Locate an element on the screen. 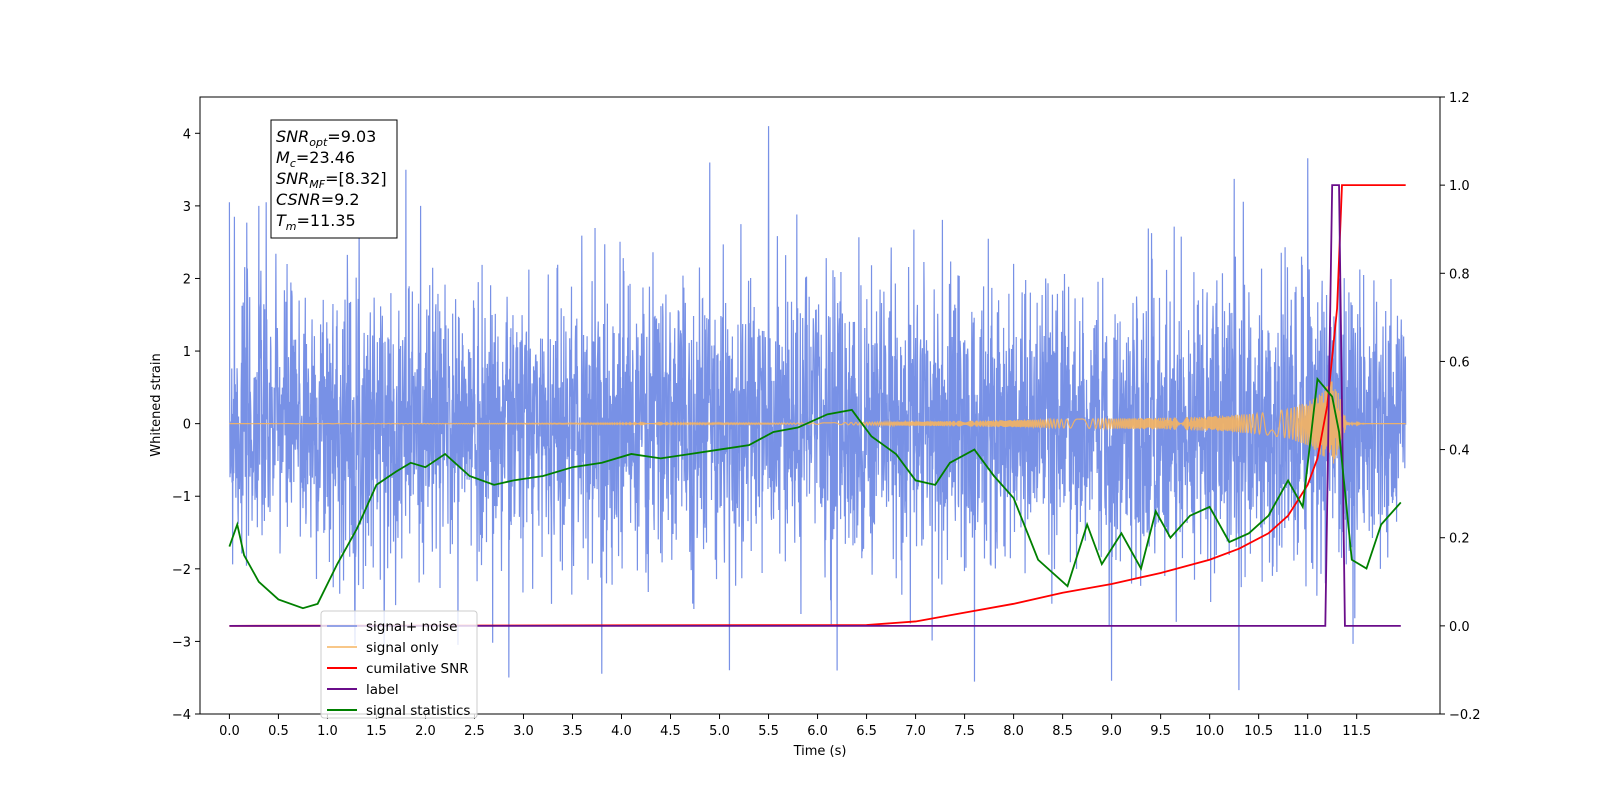 This screenshot has width=1600, height=800. legend-entry: signal+ noise is located at coordinates (411, 627).